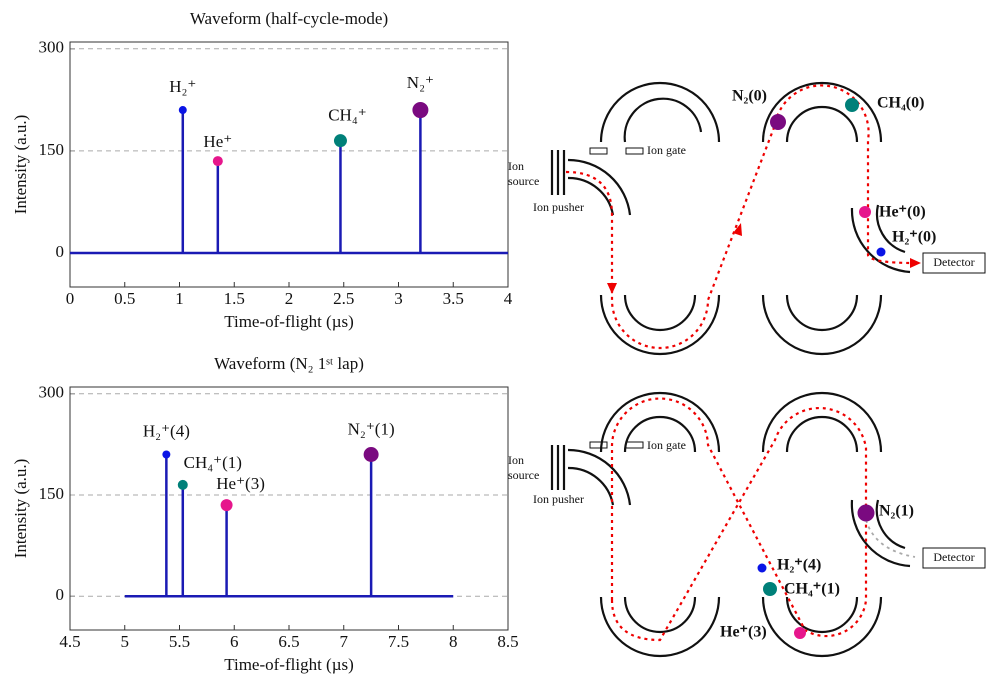  I want to click on point-label: CH₄⁺, so click(347, 115).